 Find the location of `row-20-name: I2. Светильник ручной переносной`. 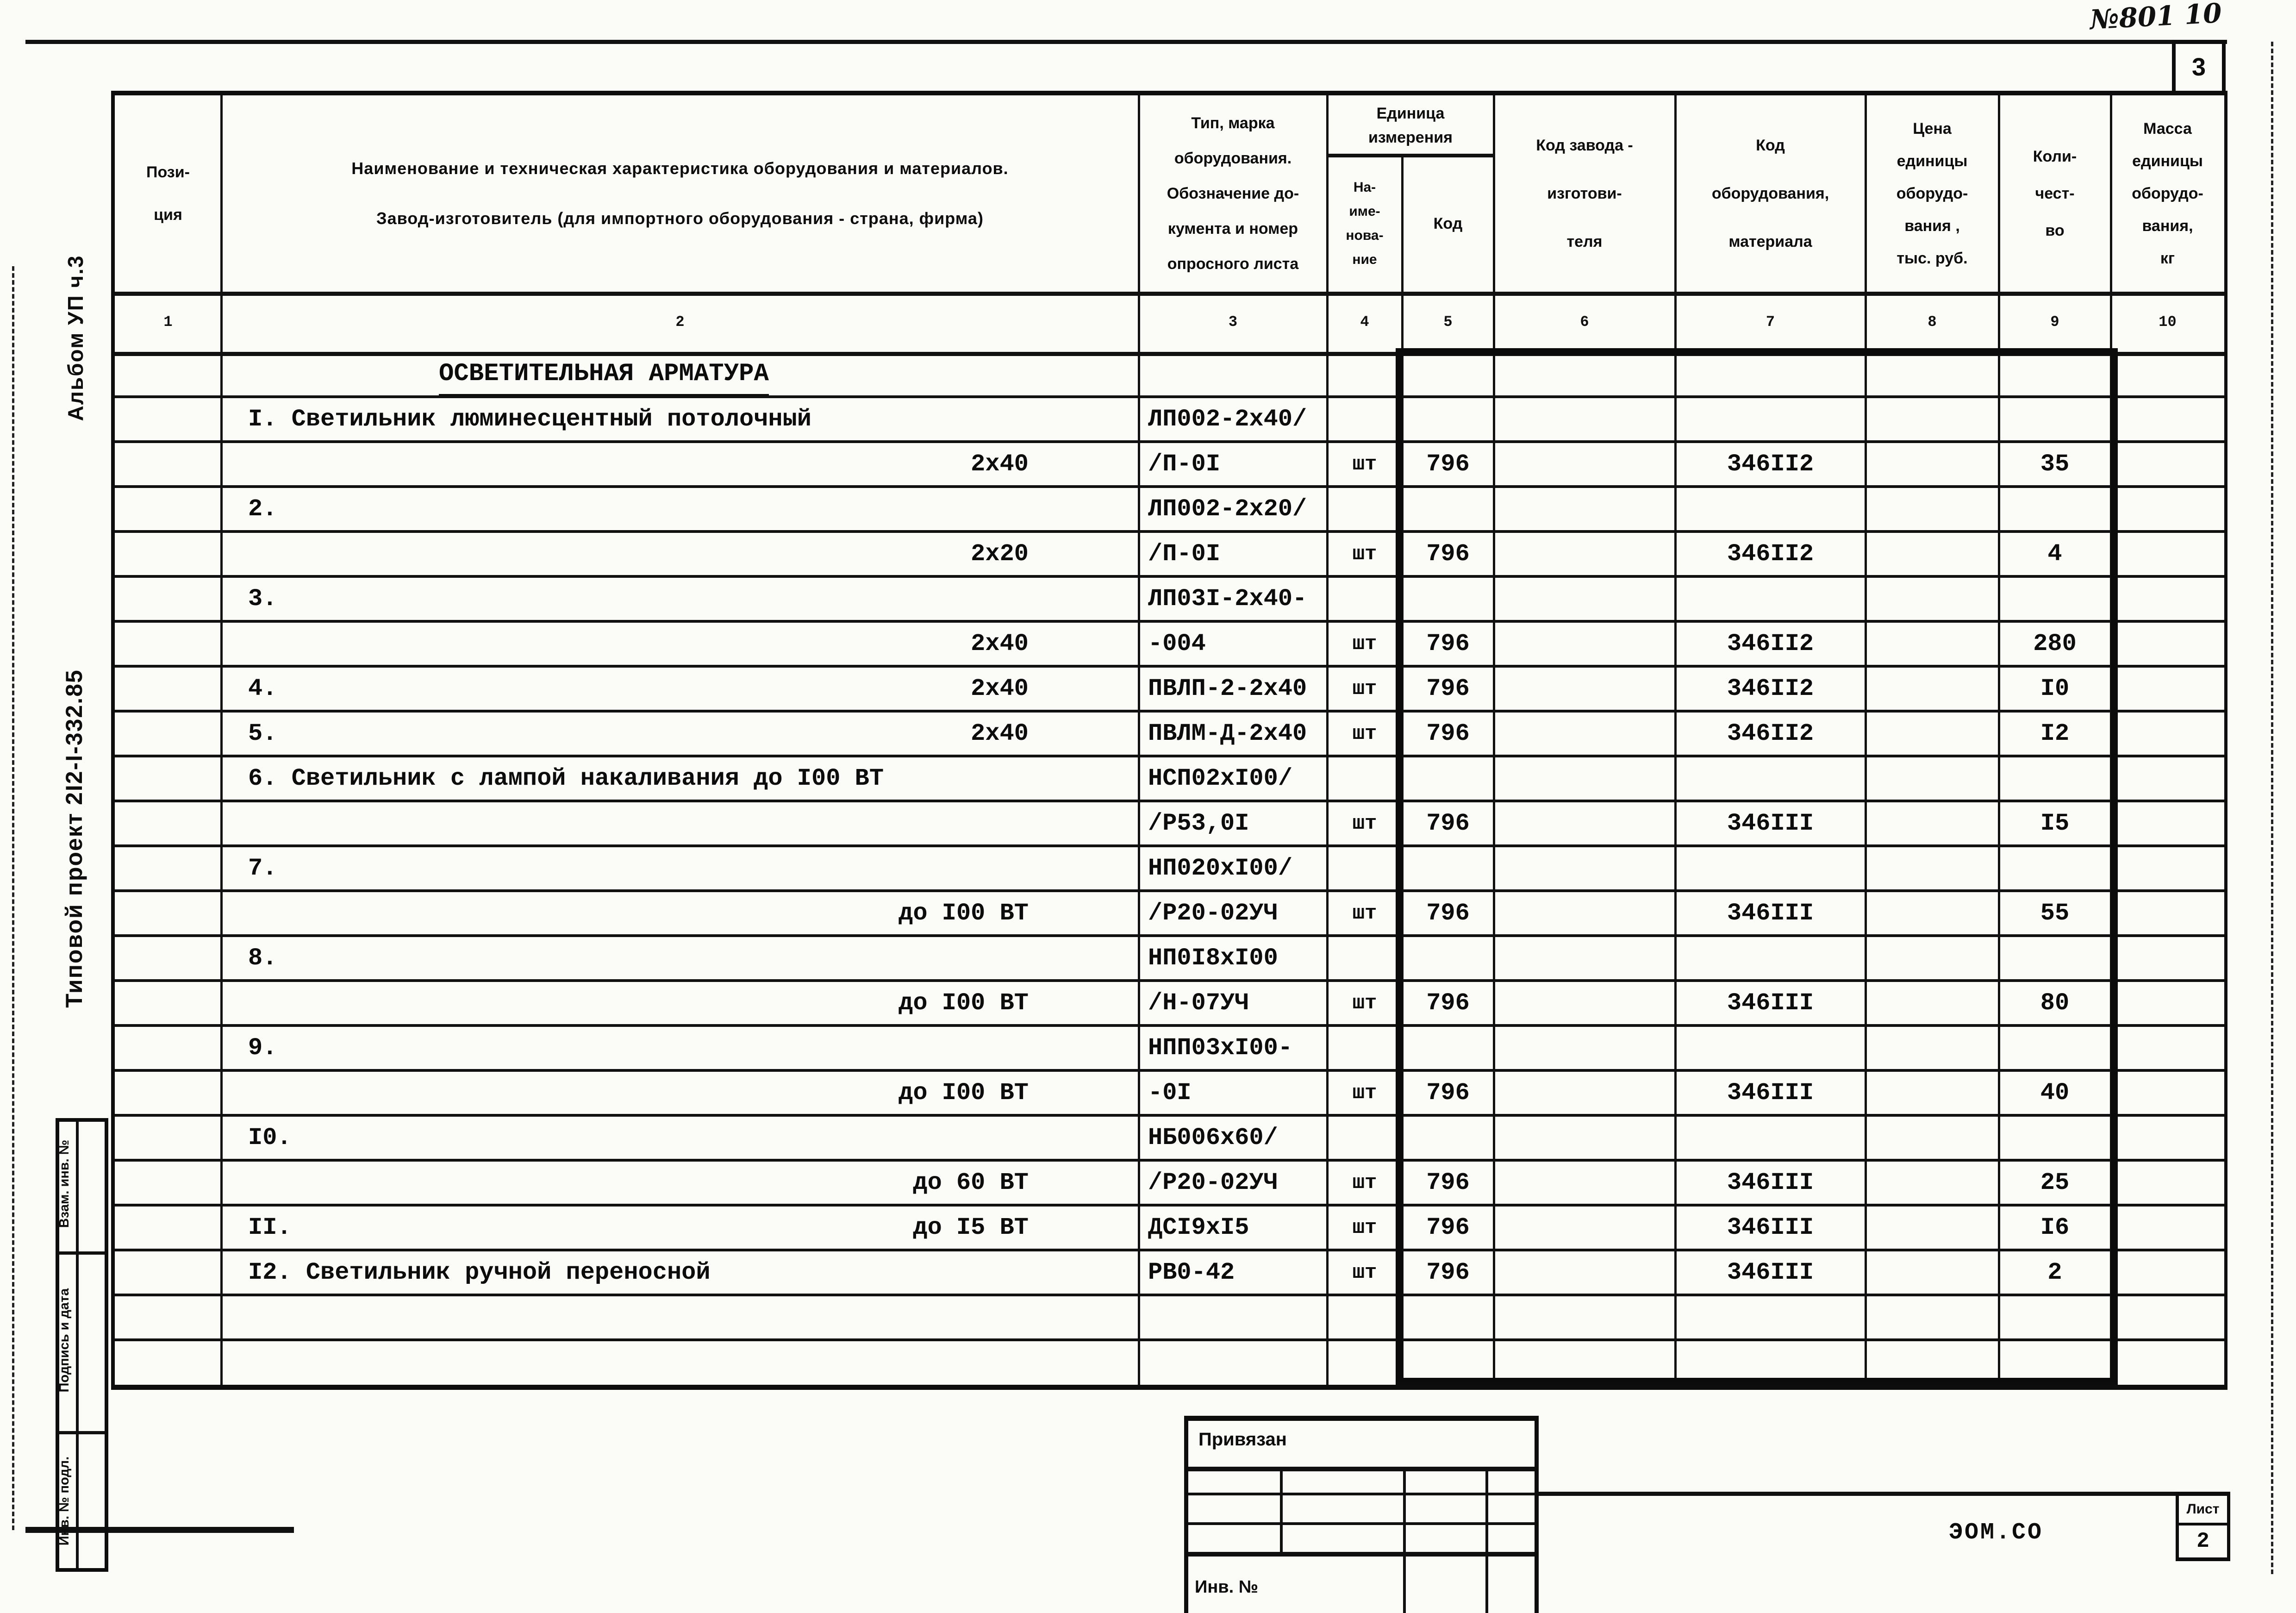

row-20-name: I2. Светильник ручной переносной is located at coordinates (479, 1272).